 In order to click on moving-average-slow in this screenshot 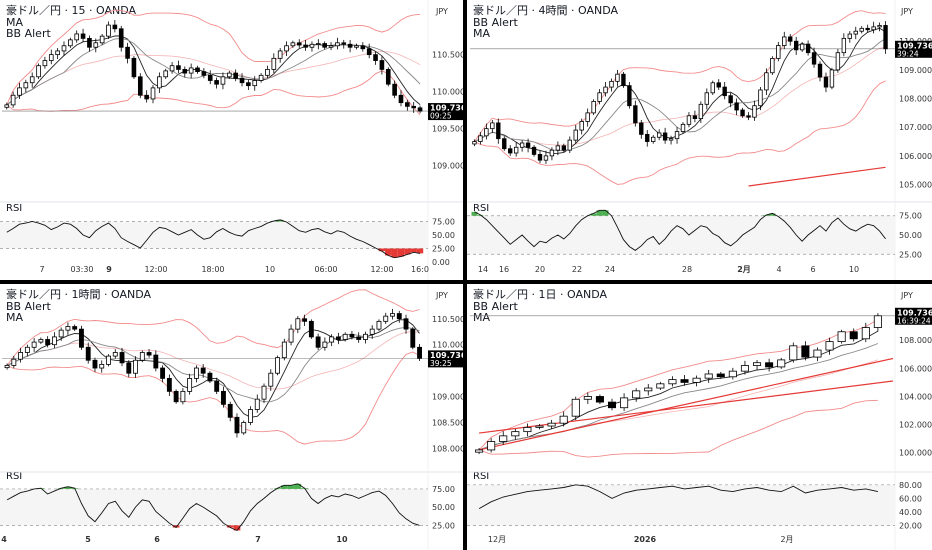, I will do `click(680, 95)`.